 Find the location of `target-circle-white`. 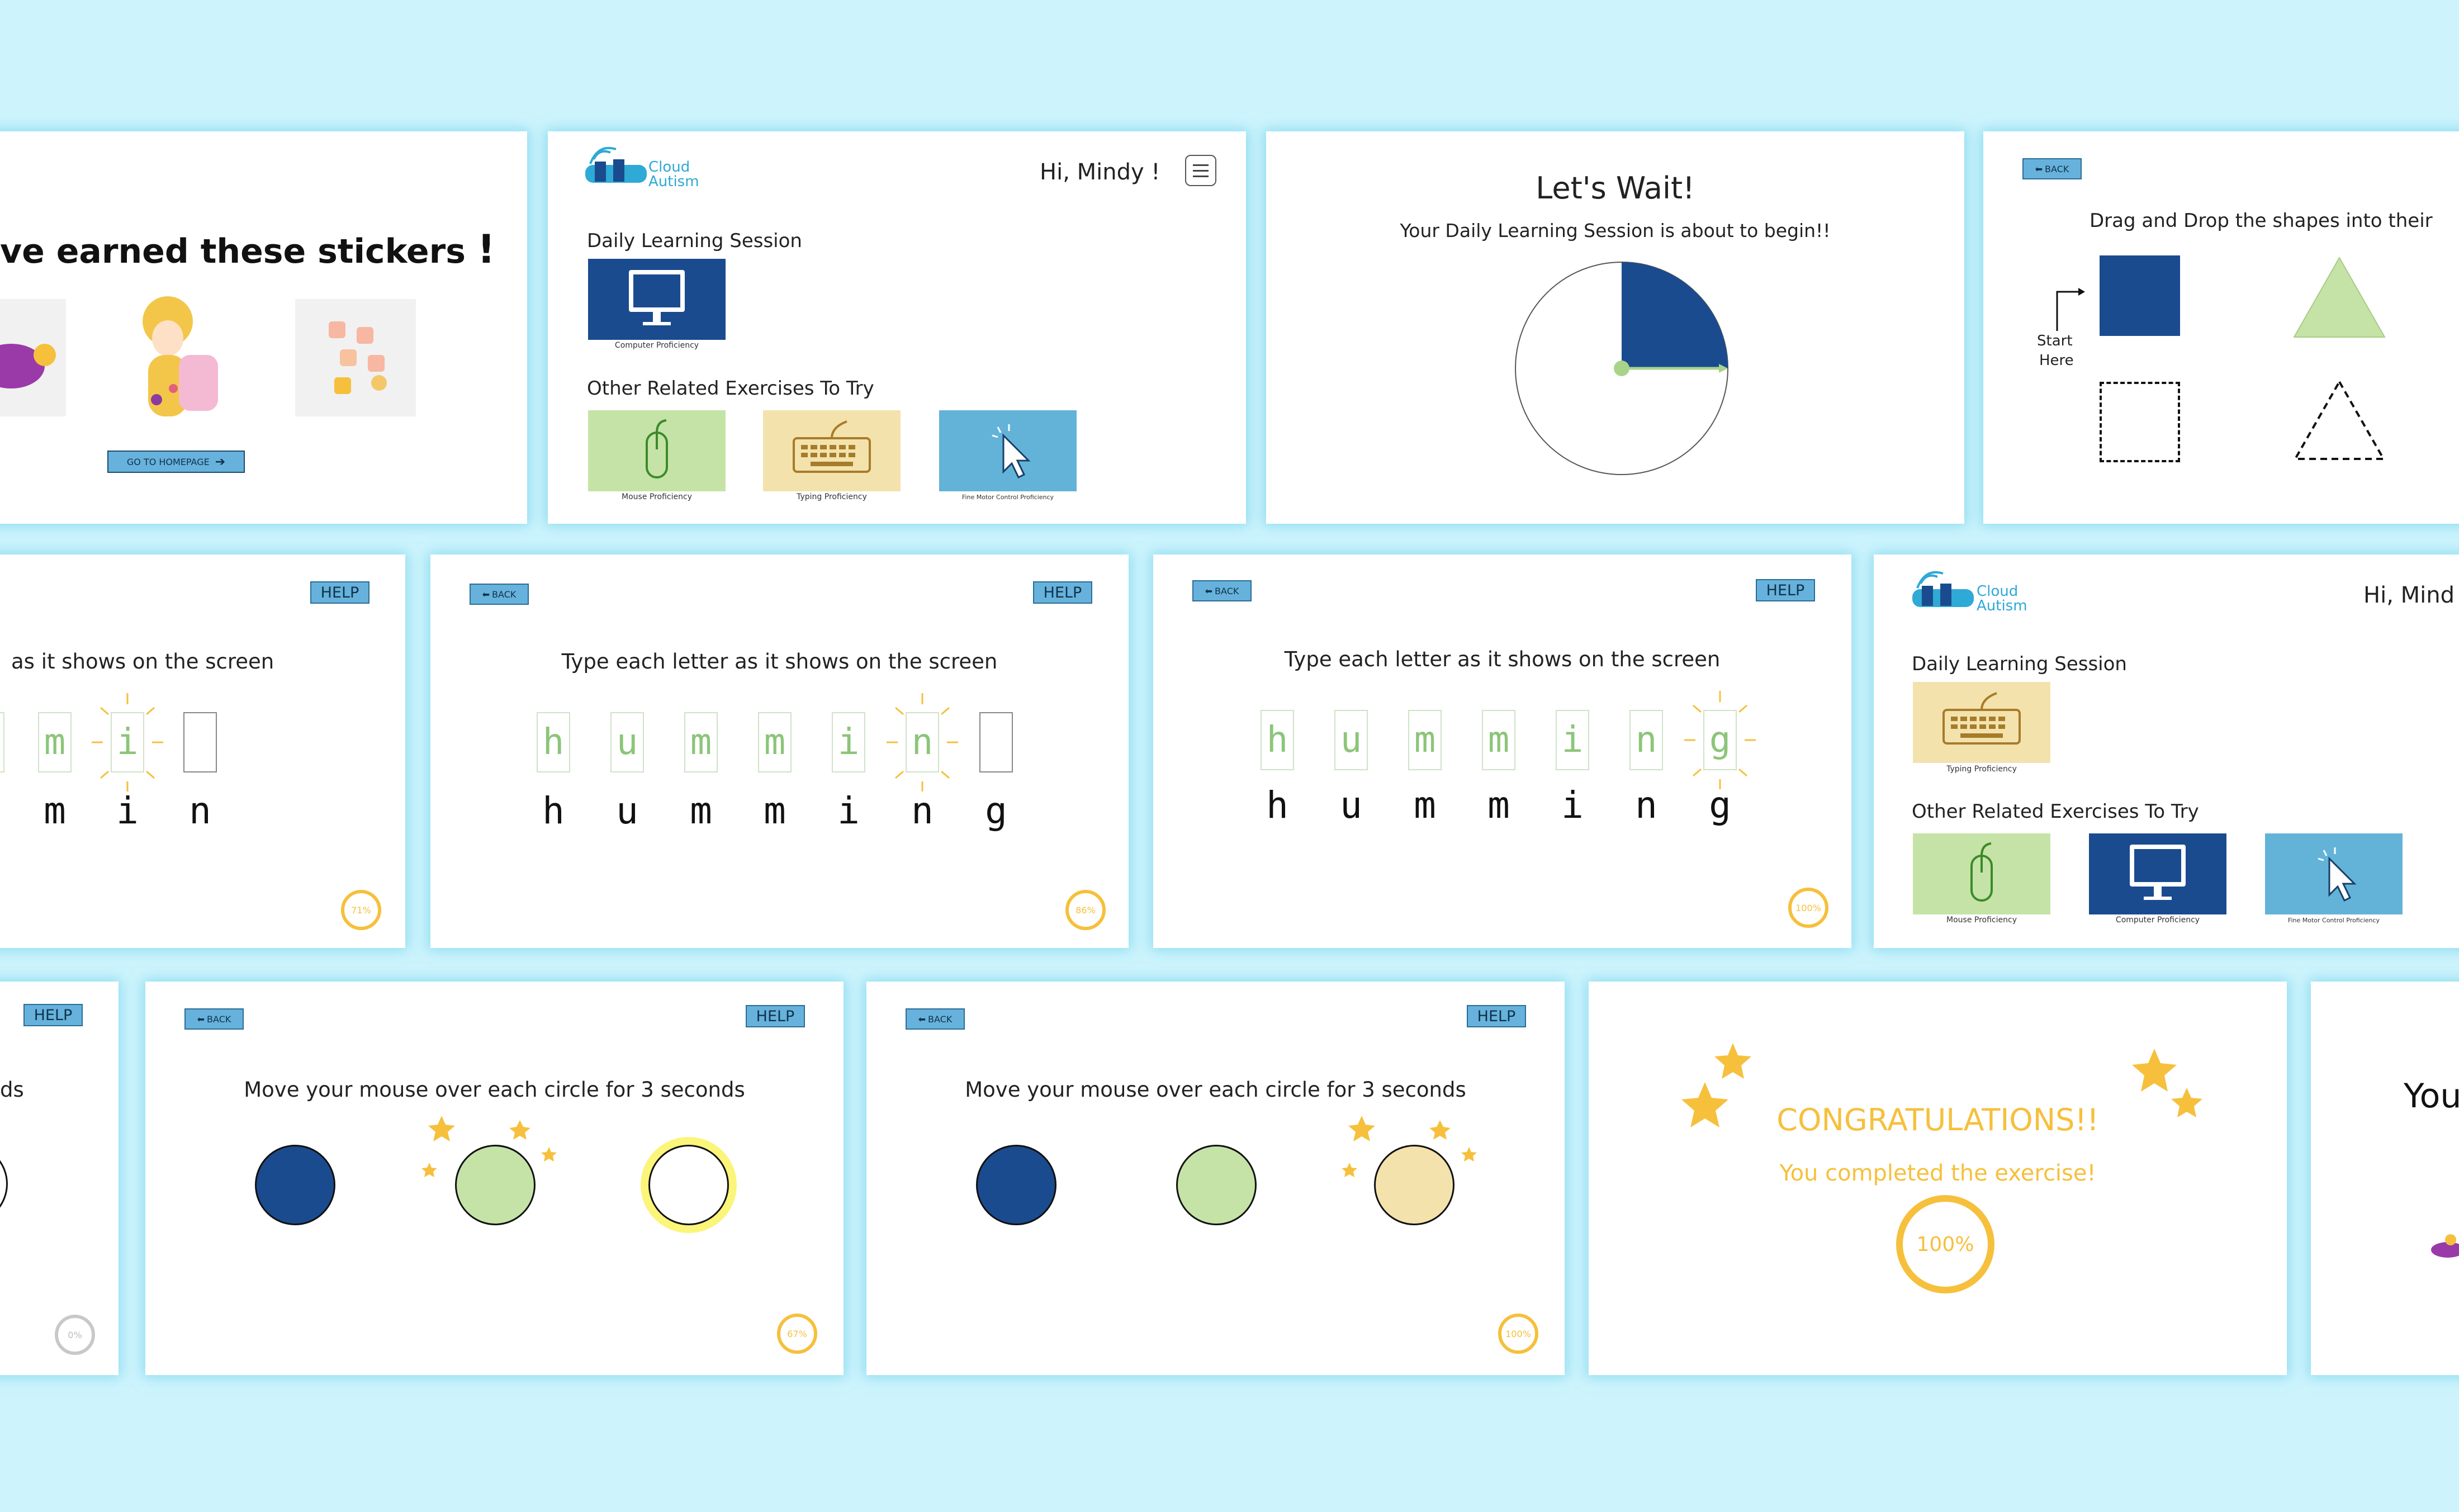

target-circle-white is located at coordinates (4, 1184).